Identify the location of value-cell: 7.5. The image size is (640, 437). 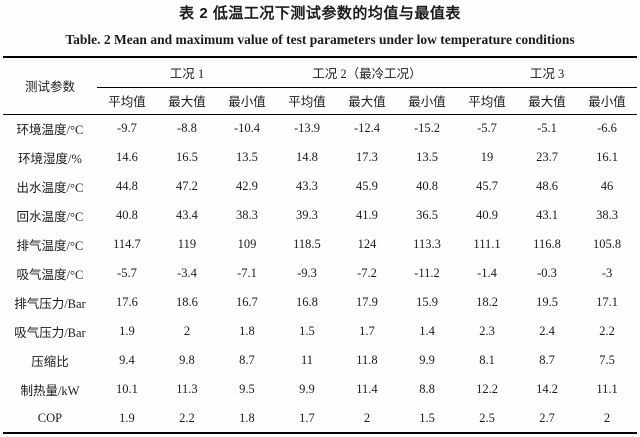
(607, 360).